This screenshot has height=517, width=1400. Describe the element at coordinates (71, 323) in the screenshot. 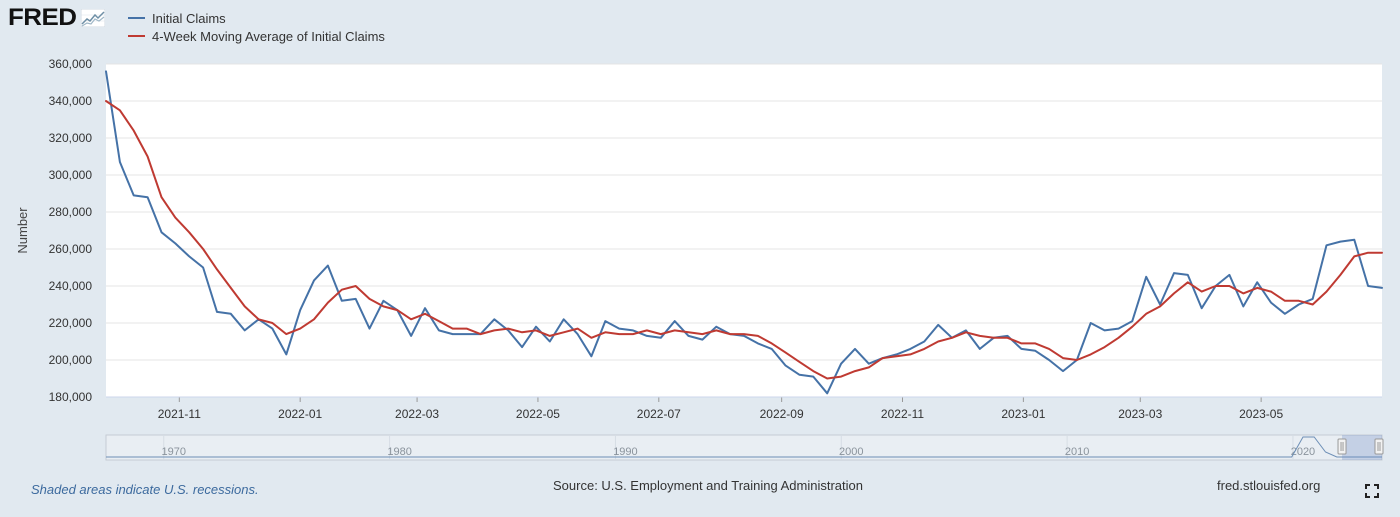

I see `y-tick-label: 220,000` at that location.